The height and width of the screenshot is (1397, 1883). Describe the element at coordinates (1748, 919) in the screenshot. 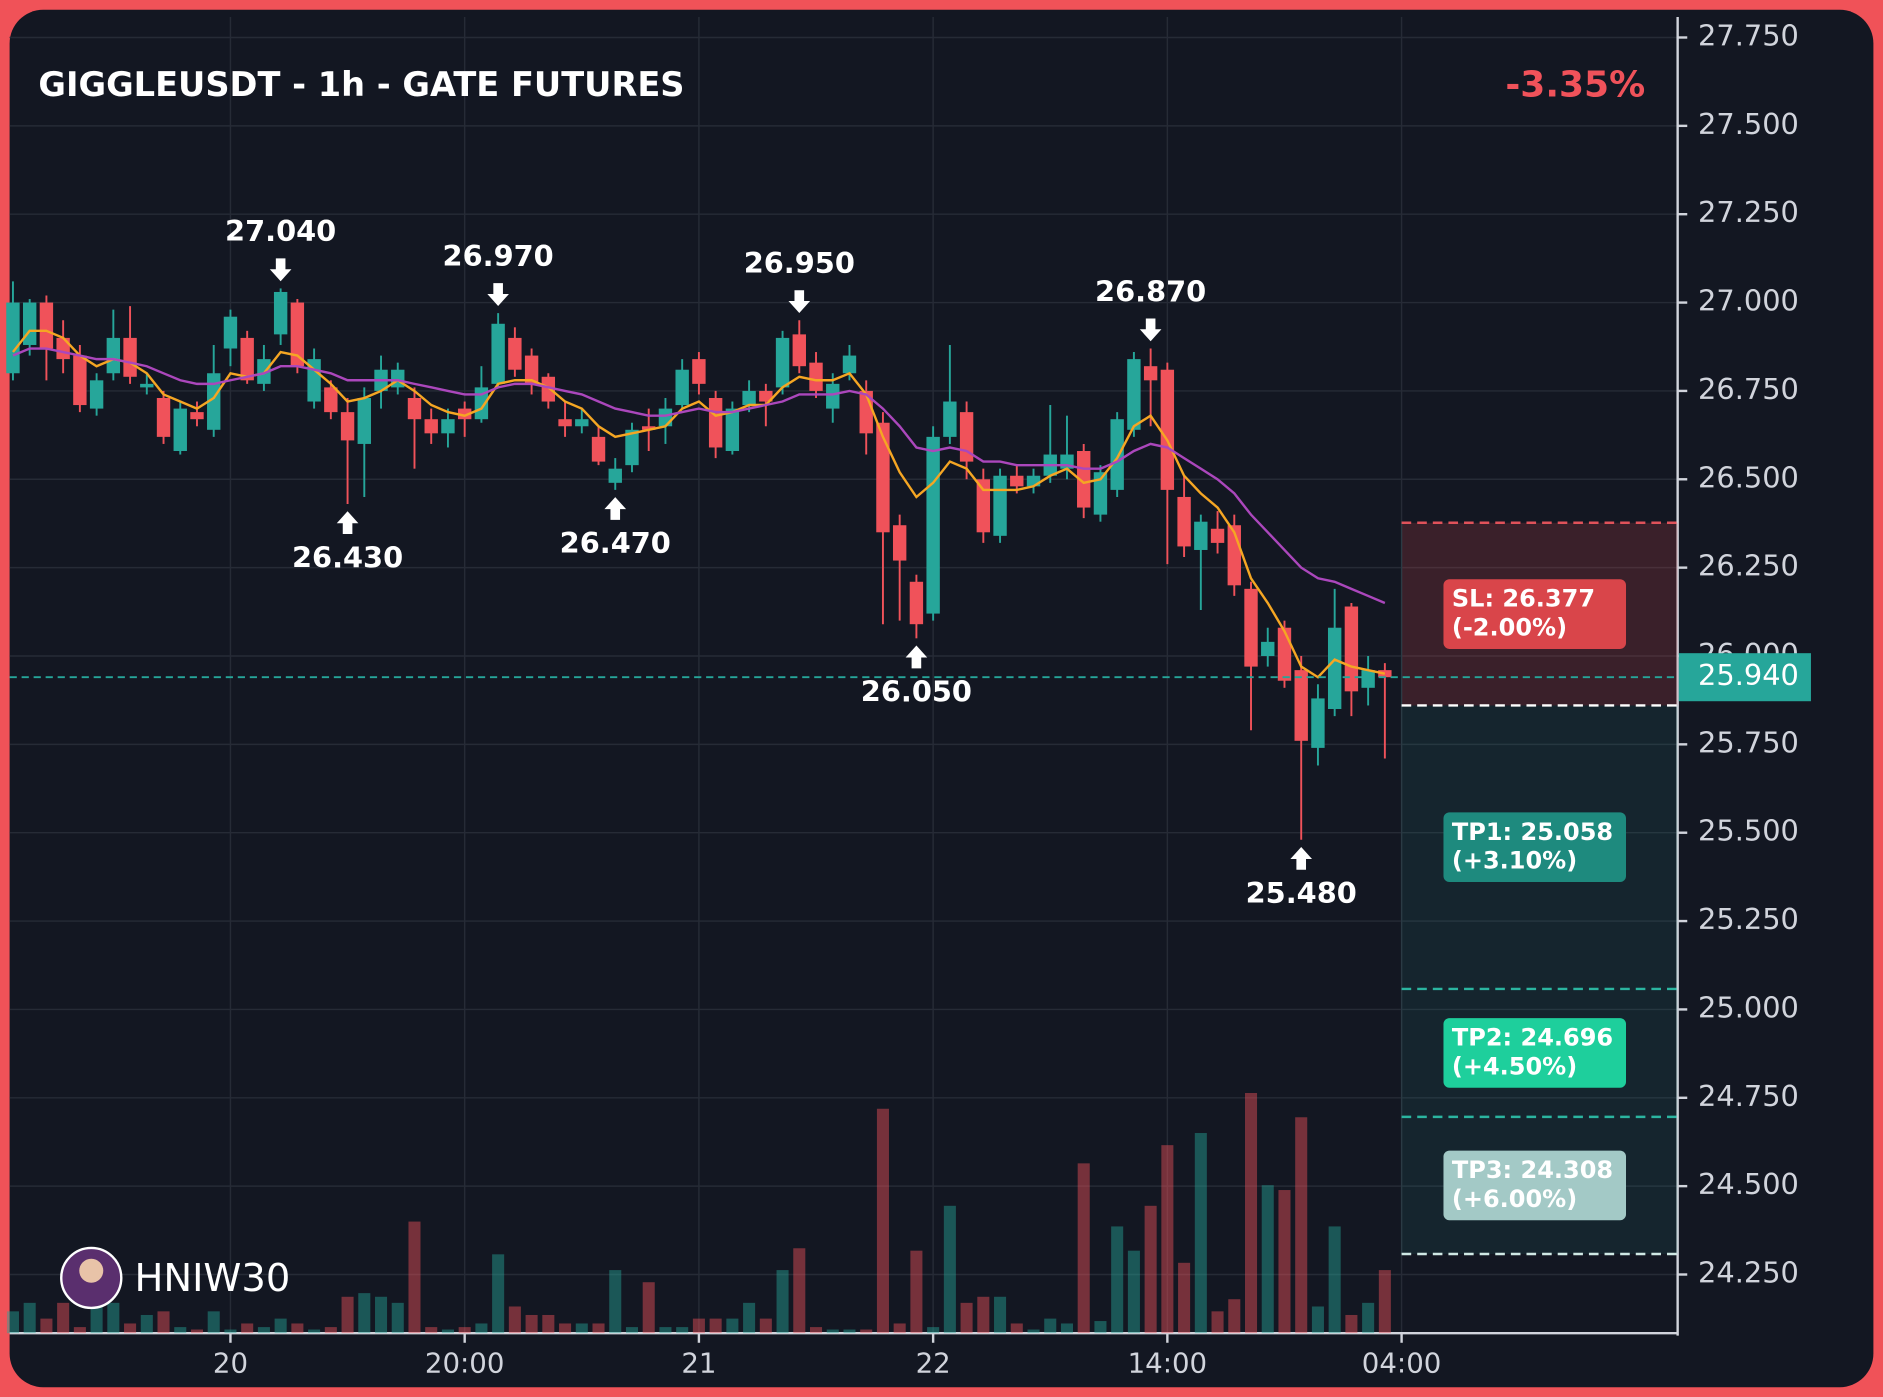

I see `y-tick-label: 25.250` at that location.